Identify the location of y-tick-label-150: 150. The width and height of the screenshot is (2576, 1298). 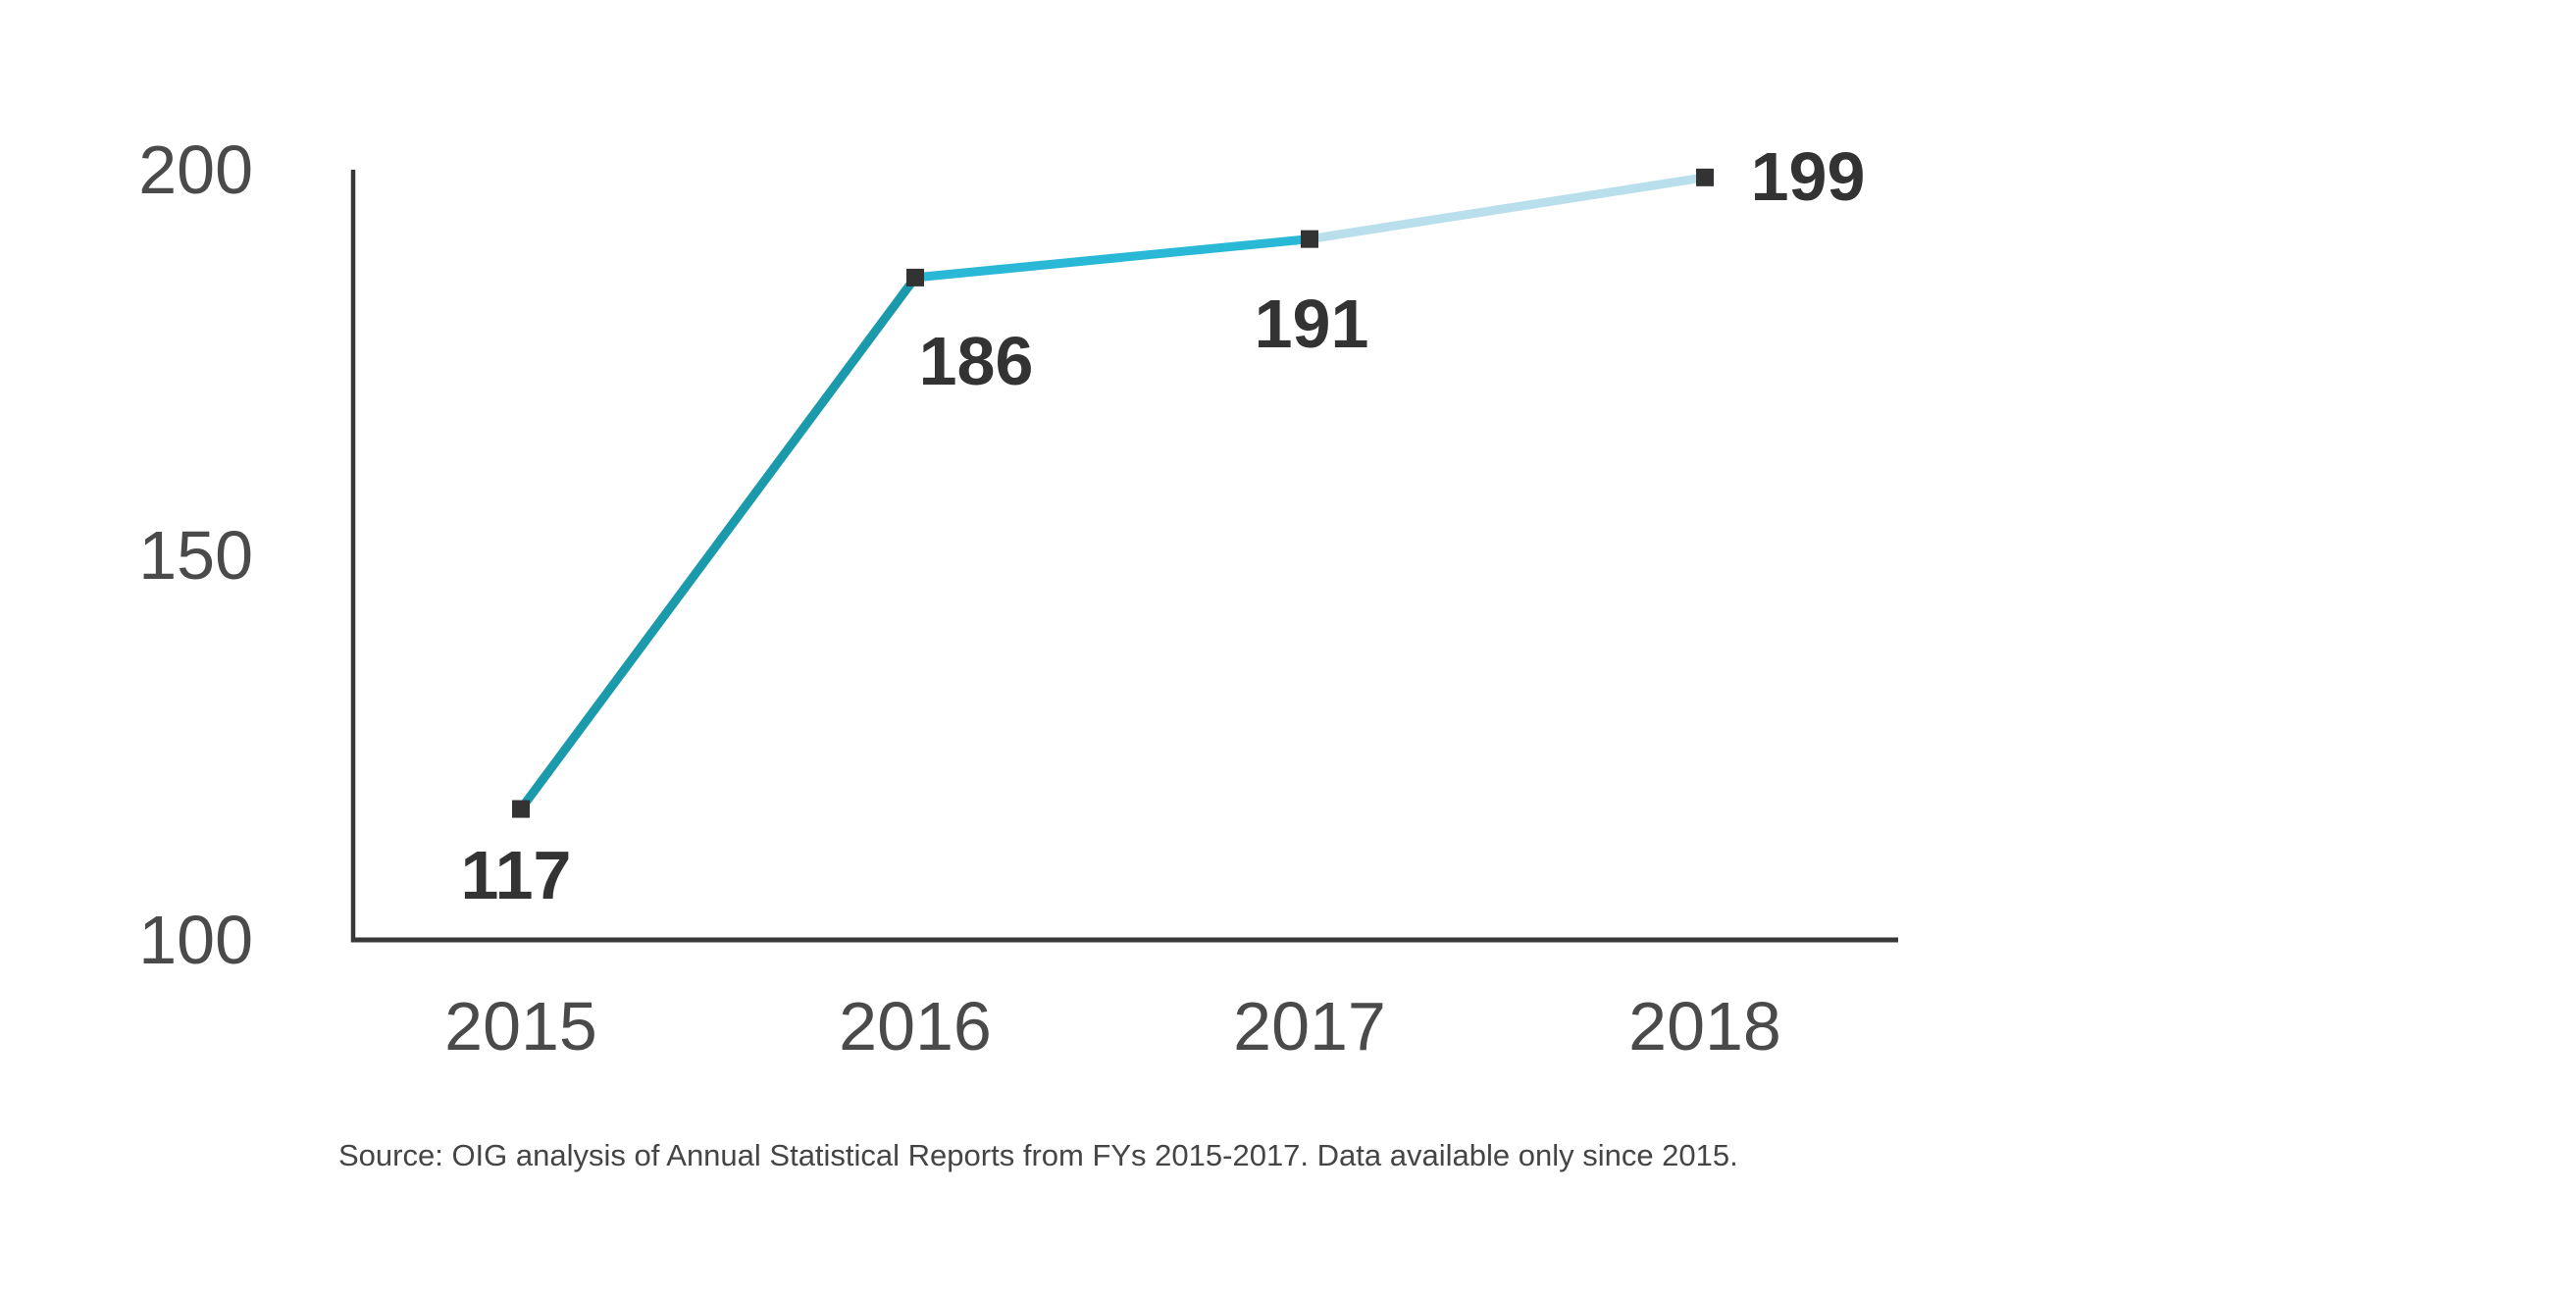
(195, 555).